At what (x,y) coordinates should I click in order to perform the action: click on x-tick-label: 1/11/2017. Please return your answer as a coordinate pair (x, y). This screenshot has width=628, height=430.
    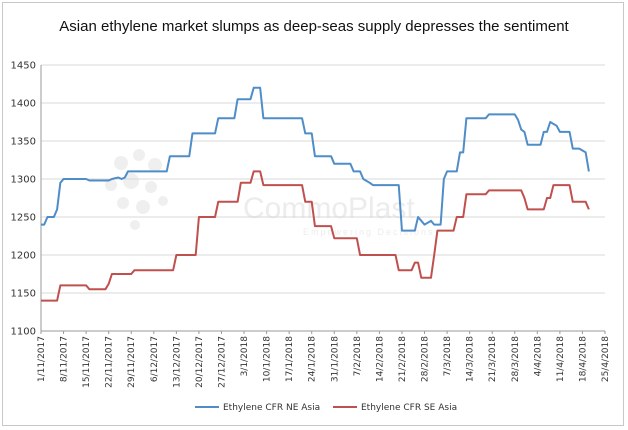
    Looking at the image, I should click on (42, 359).